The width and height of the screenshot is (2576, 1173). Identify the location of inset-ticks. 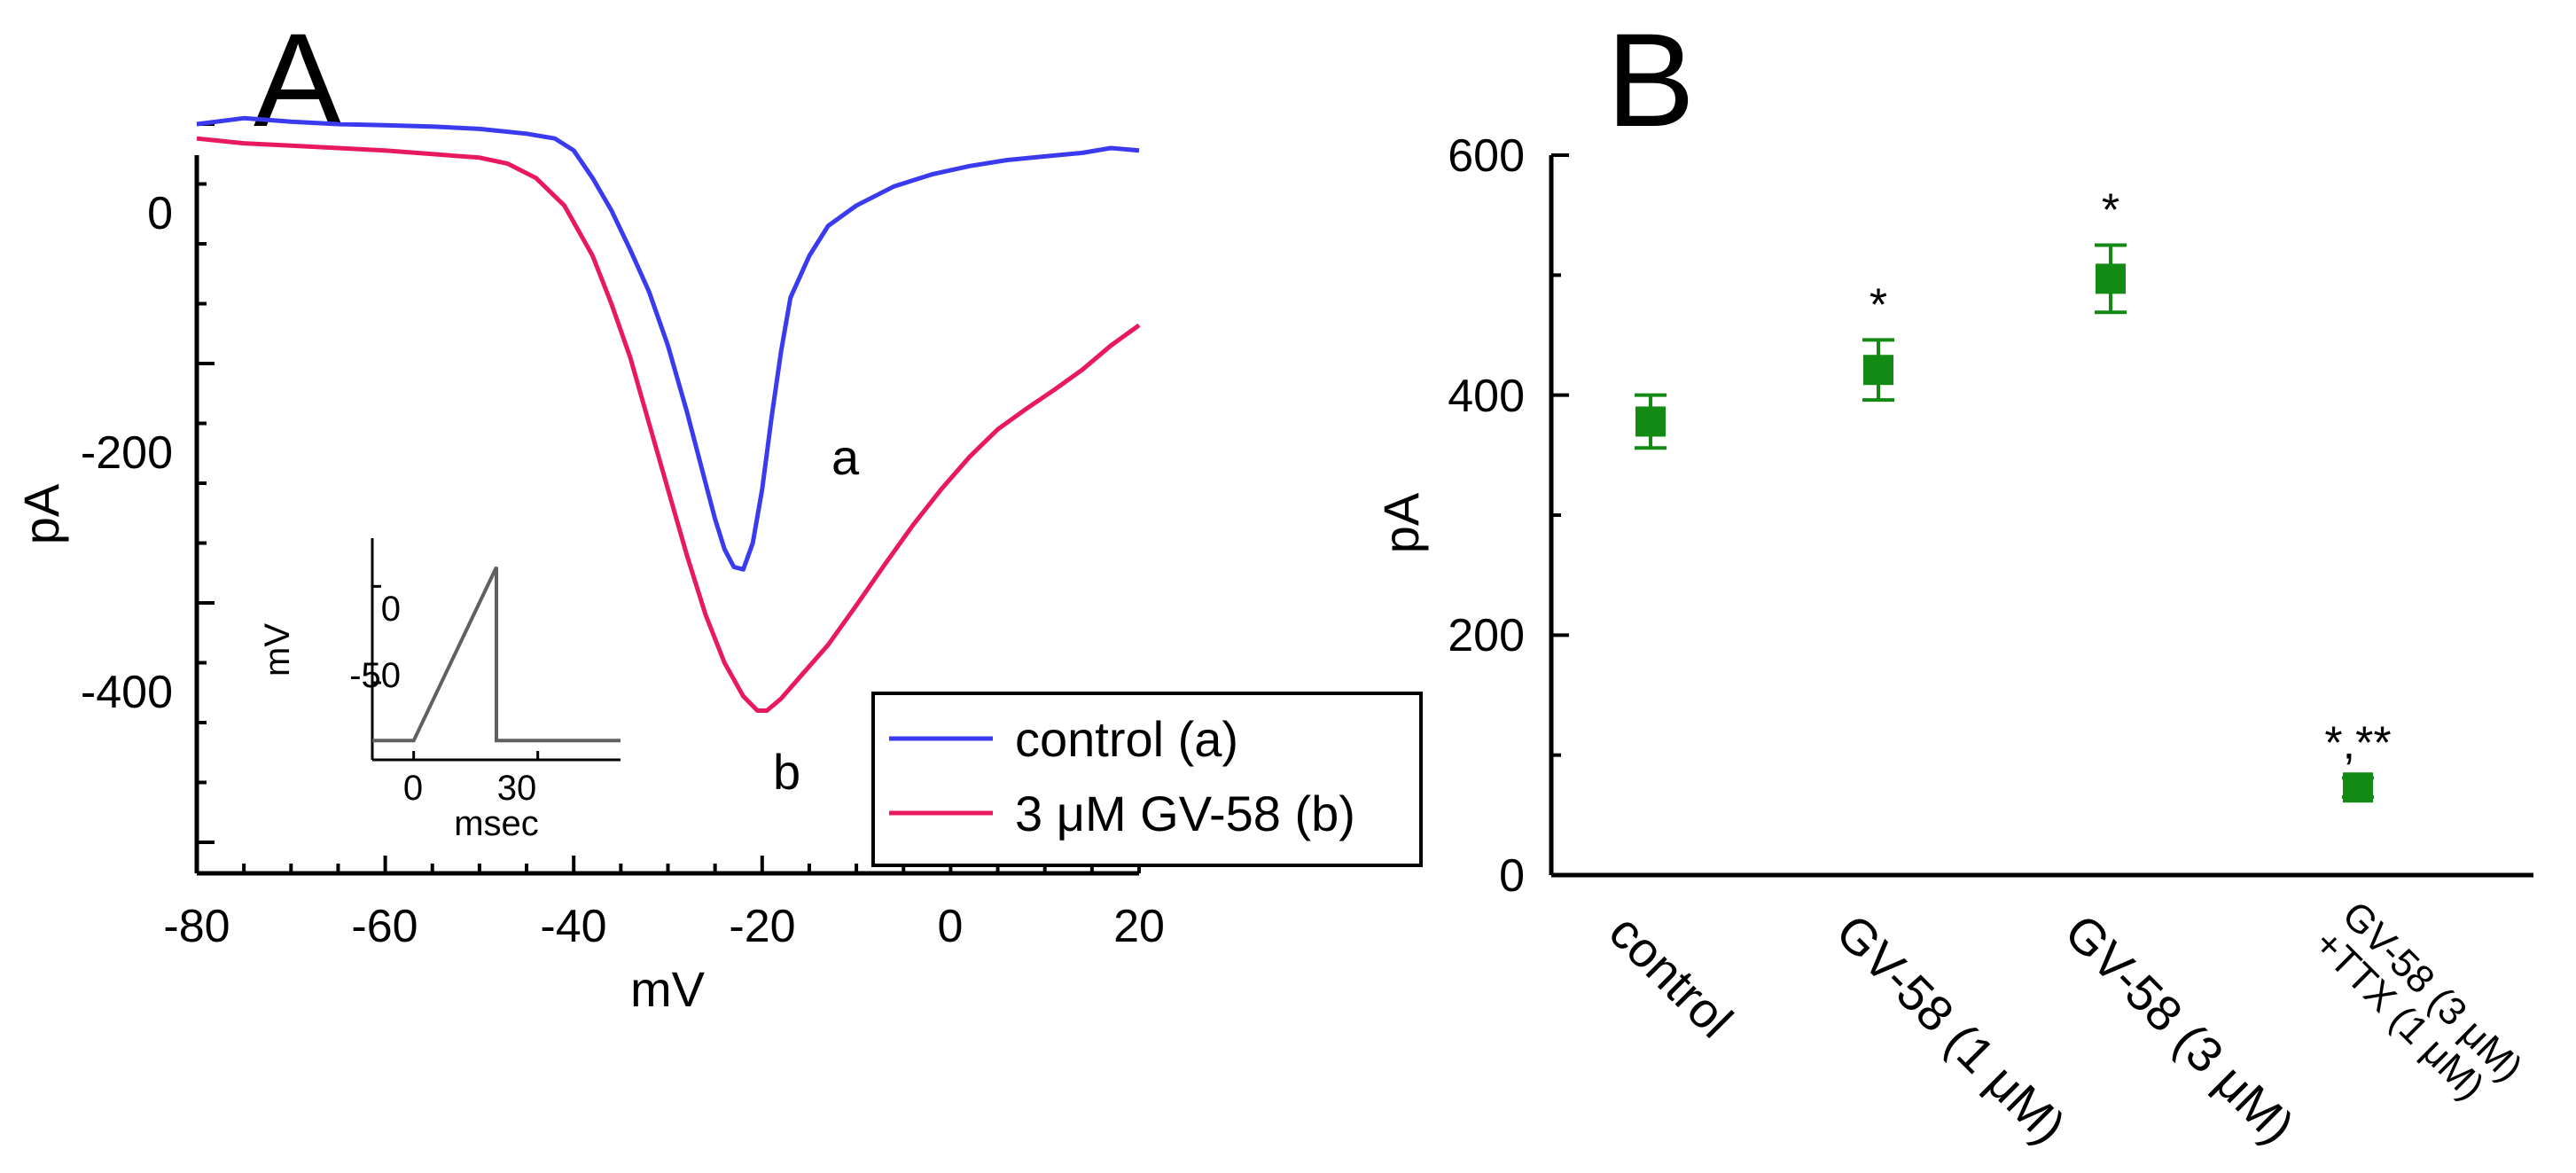
(456, 672).